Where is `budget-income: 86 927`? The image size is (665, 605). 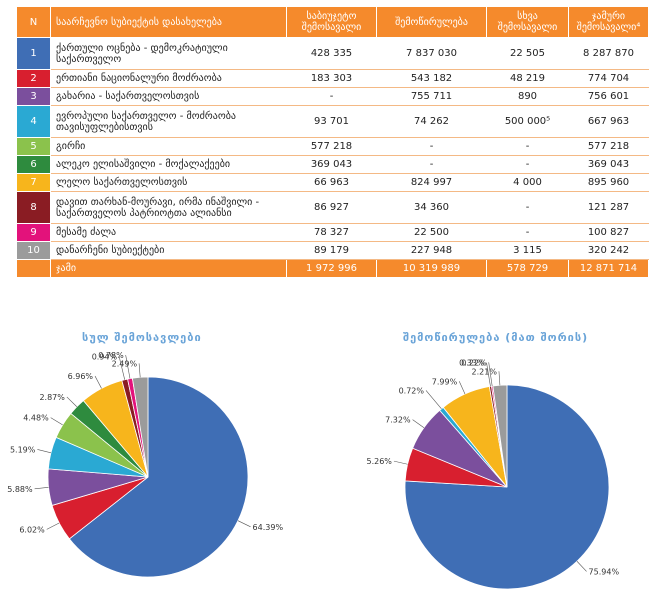 budget-income: 86 927 is located at coordinates (331, 207).